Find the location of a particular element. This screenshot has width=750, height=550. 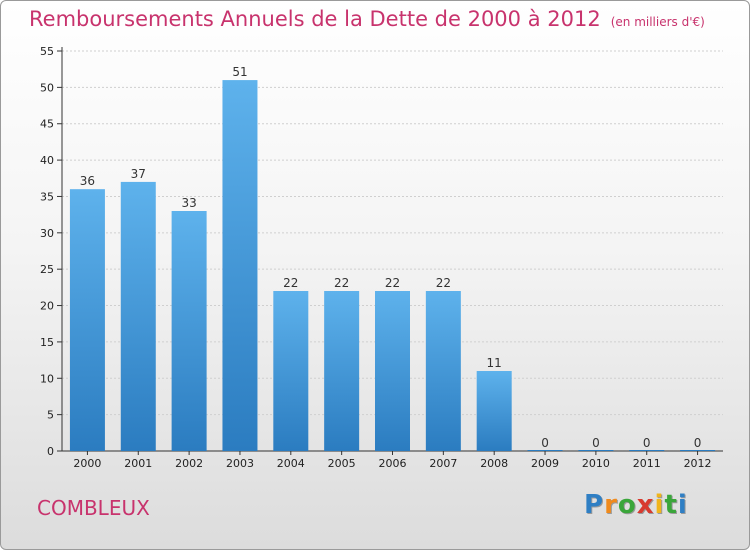

x-tick-label: 2009 is located at coordinates (545, 463).